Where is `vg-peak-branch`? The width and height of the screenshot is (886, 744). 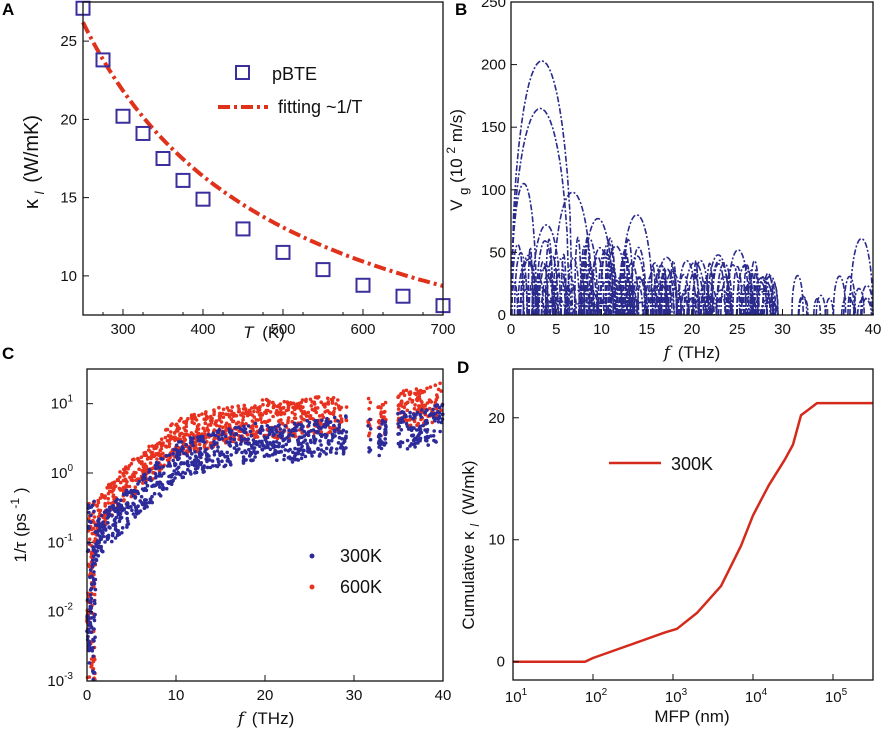
vg-peak-branch is located at coordinates (598, 266).